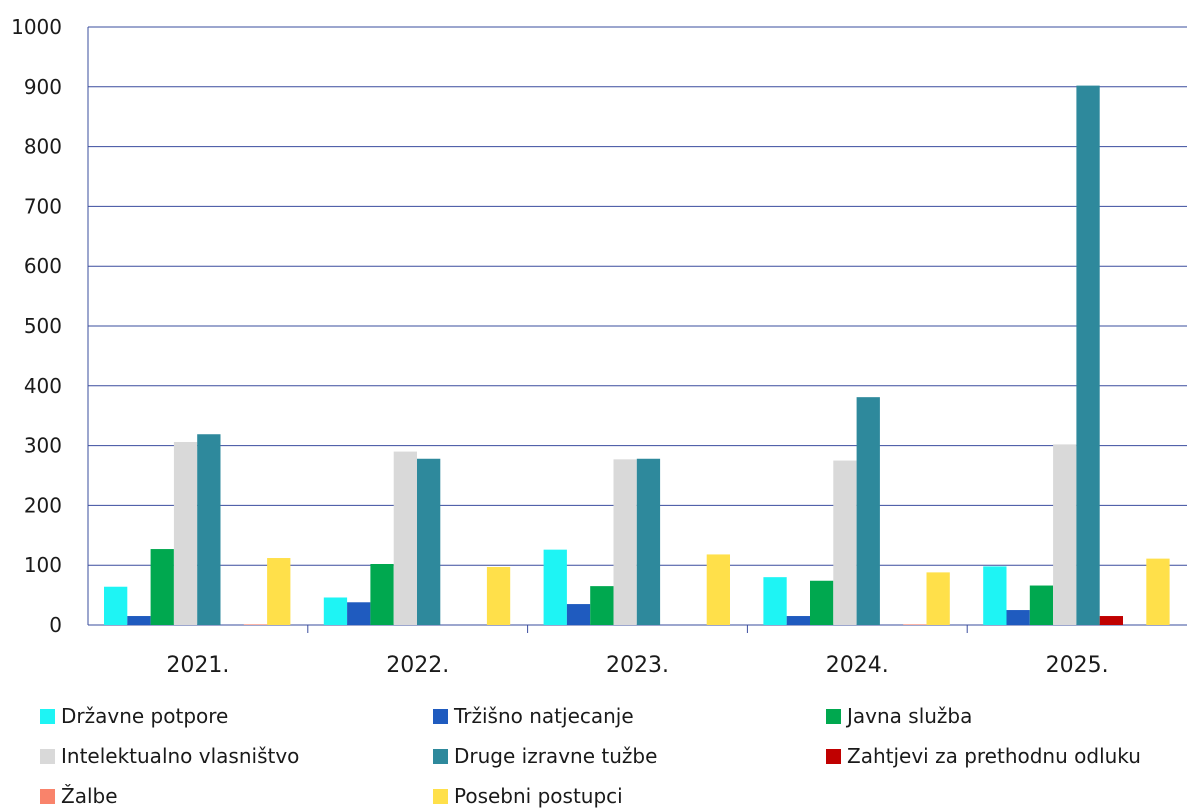 The width and height of the screenshot is (1190, 810). What do you see at coordinates (556, 756) in the screenshot?
I see `legend-label: Druge izravne tužbe` at bounding box center [556, 756].